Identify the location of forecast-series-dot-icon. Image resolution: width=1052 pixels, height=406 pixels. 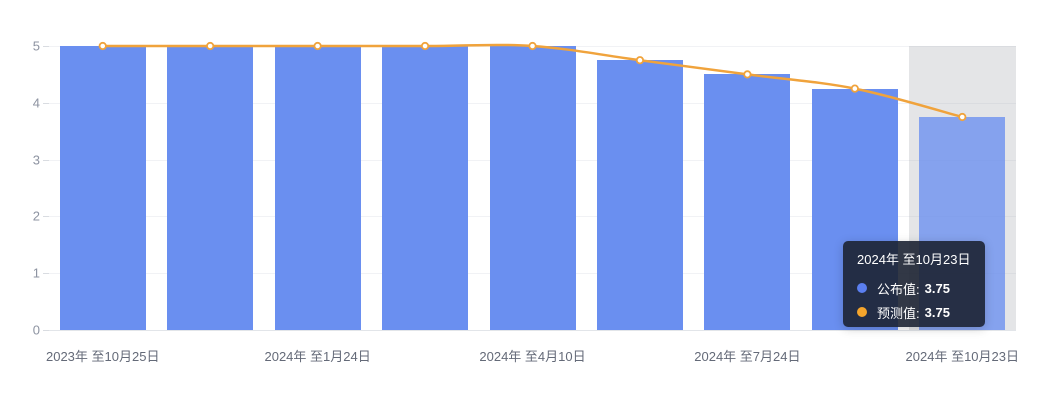
(862, 312).